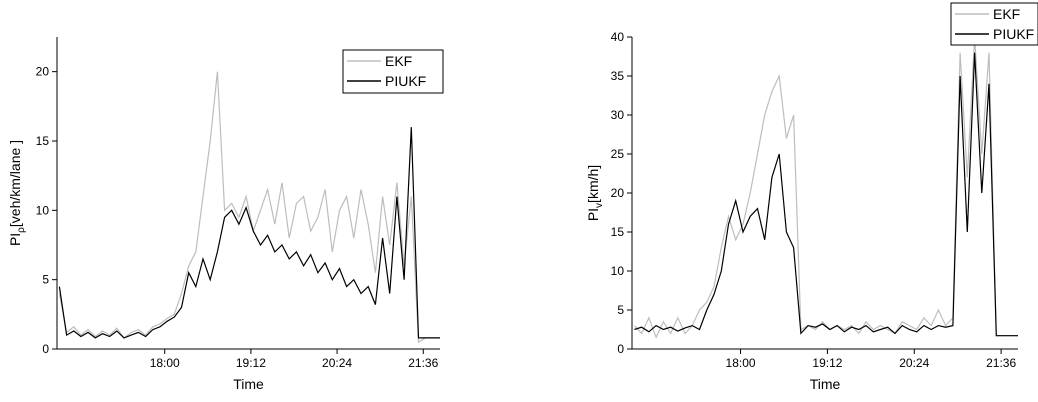 The width and height of the screenshot is (1038, 402). I want to click on y-label-unit: [veh/km/lane ], so click(15, 183).